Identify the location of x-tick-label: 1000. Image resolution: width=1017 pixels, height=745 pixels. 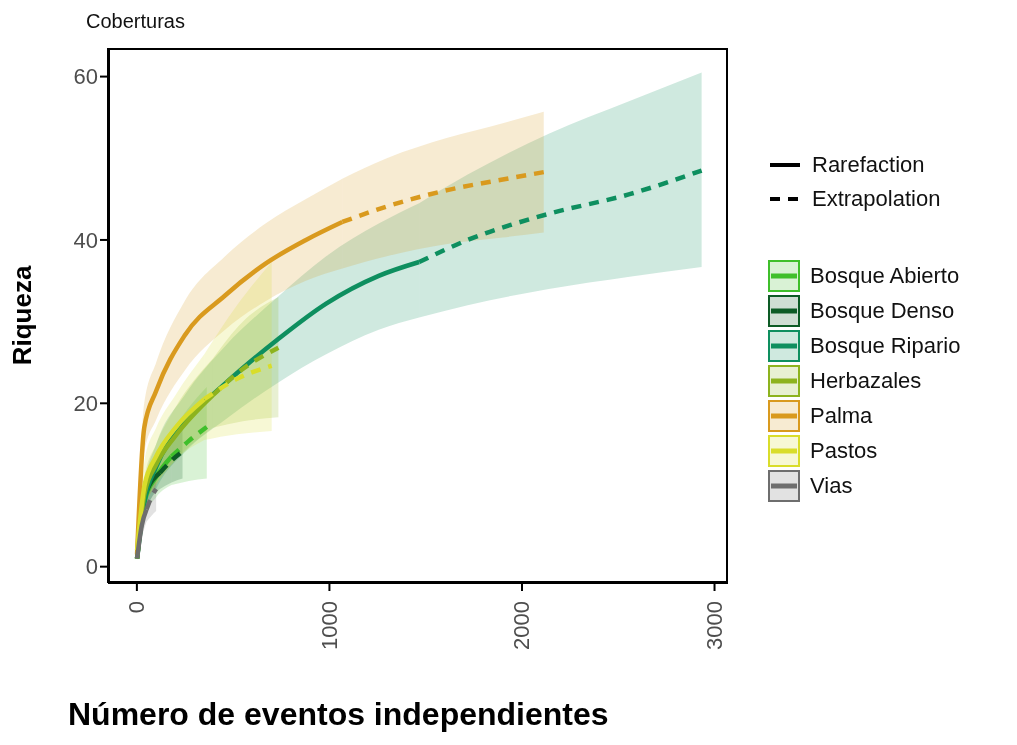
(329, 625).